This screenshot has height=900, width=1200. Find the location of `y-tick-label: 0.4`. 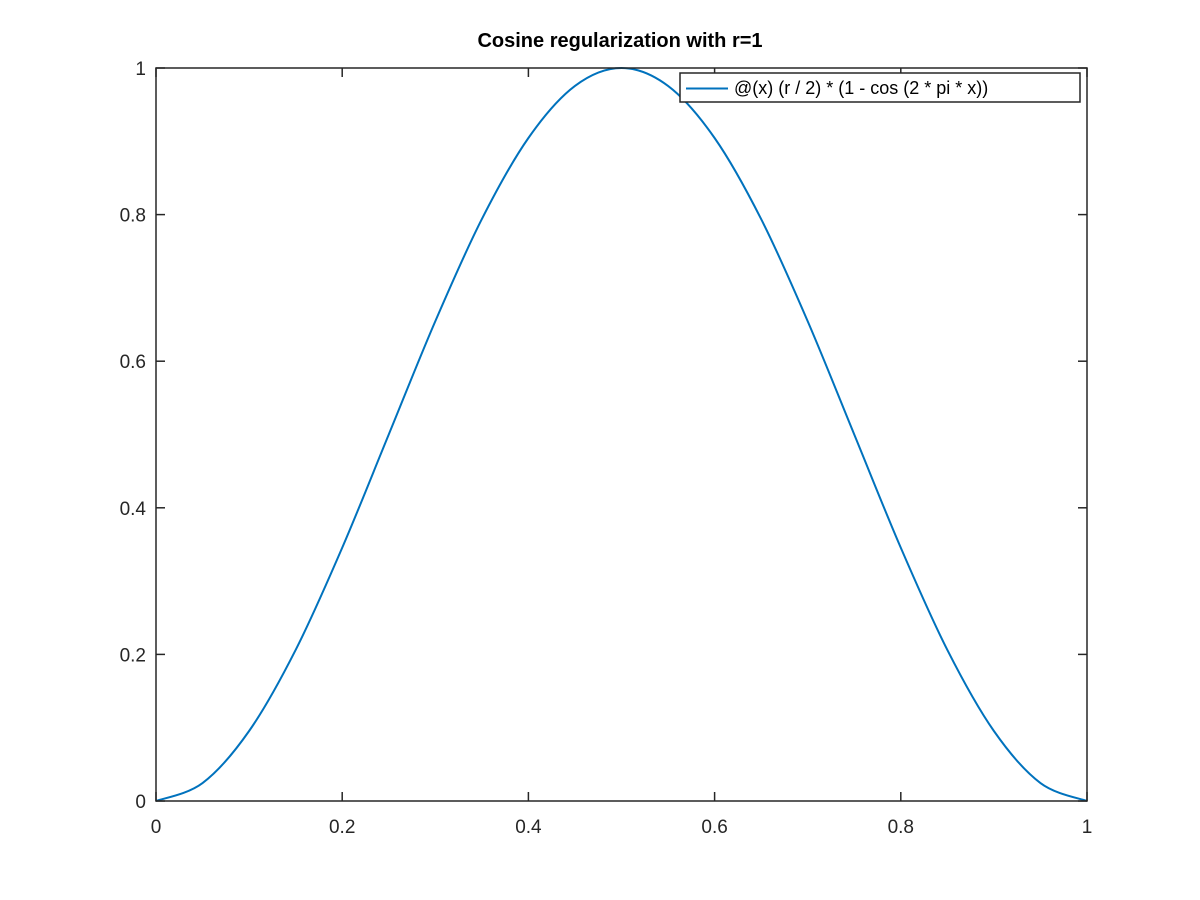

y-tick-label: 0.4 is located at coordinates (133, 509).